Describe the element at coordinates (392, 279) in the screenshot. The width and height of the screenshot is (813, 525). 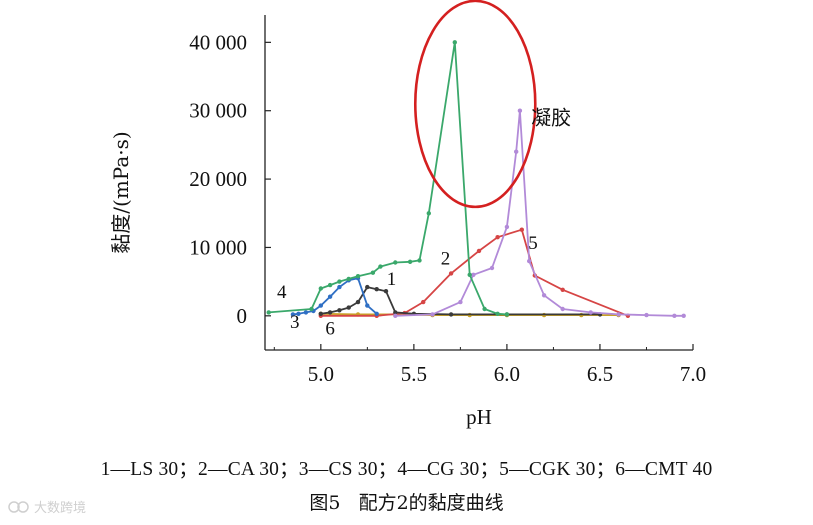
I see `curve-label-1: 1` at that location.